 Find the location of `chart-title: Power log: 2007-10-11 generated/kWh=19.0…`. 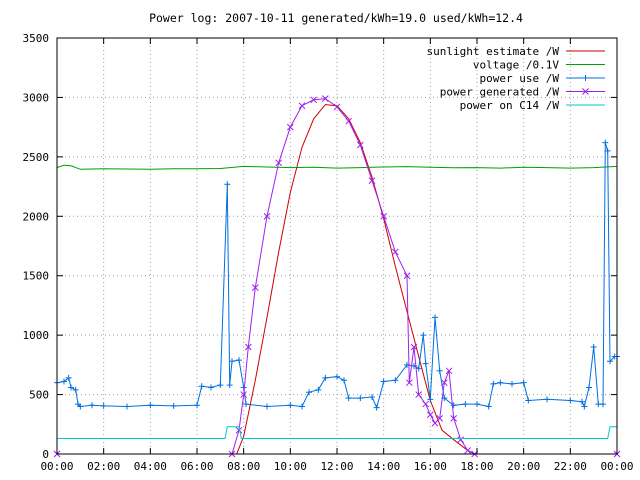

chart-title: Power log: 2007-10-11 generated/kWh=19.0… is located at coordinates (336, 18).